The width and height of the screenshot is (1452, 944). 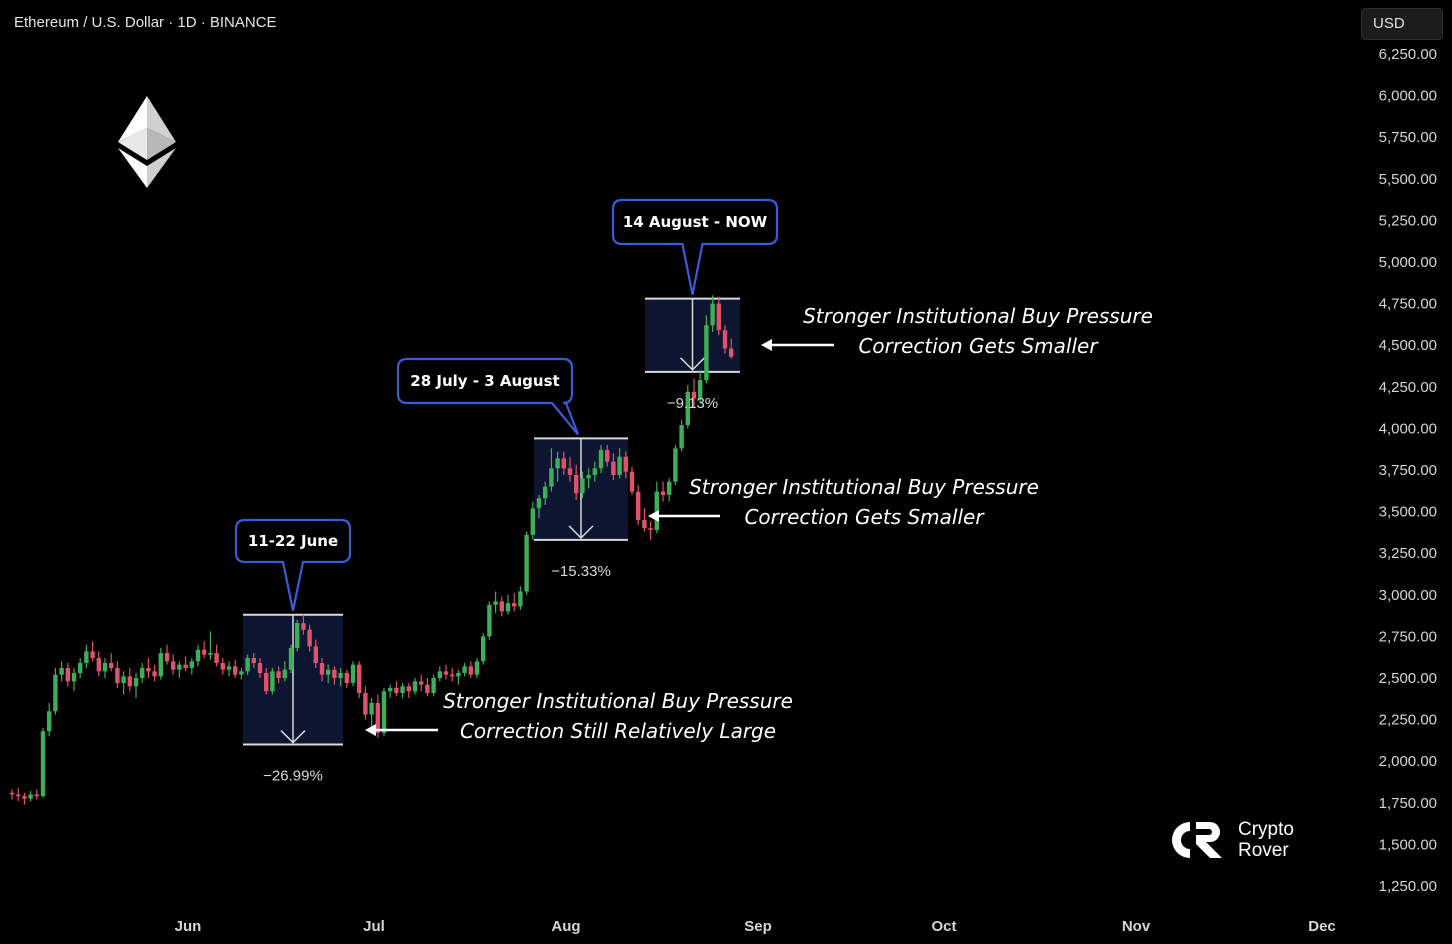 I want to click on correction-box, so click(x=293, y=679).